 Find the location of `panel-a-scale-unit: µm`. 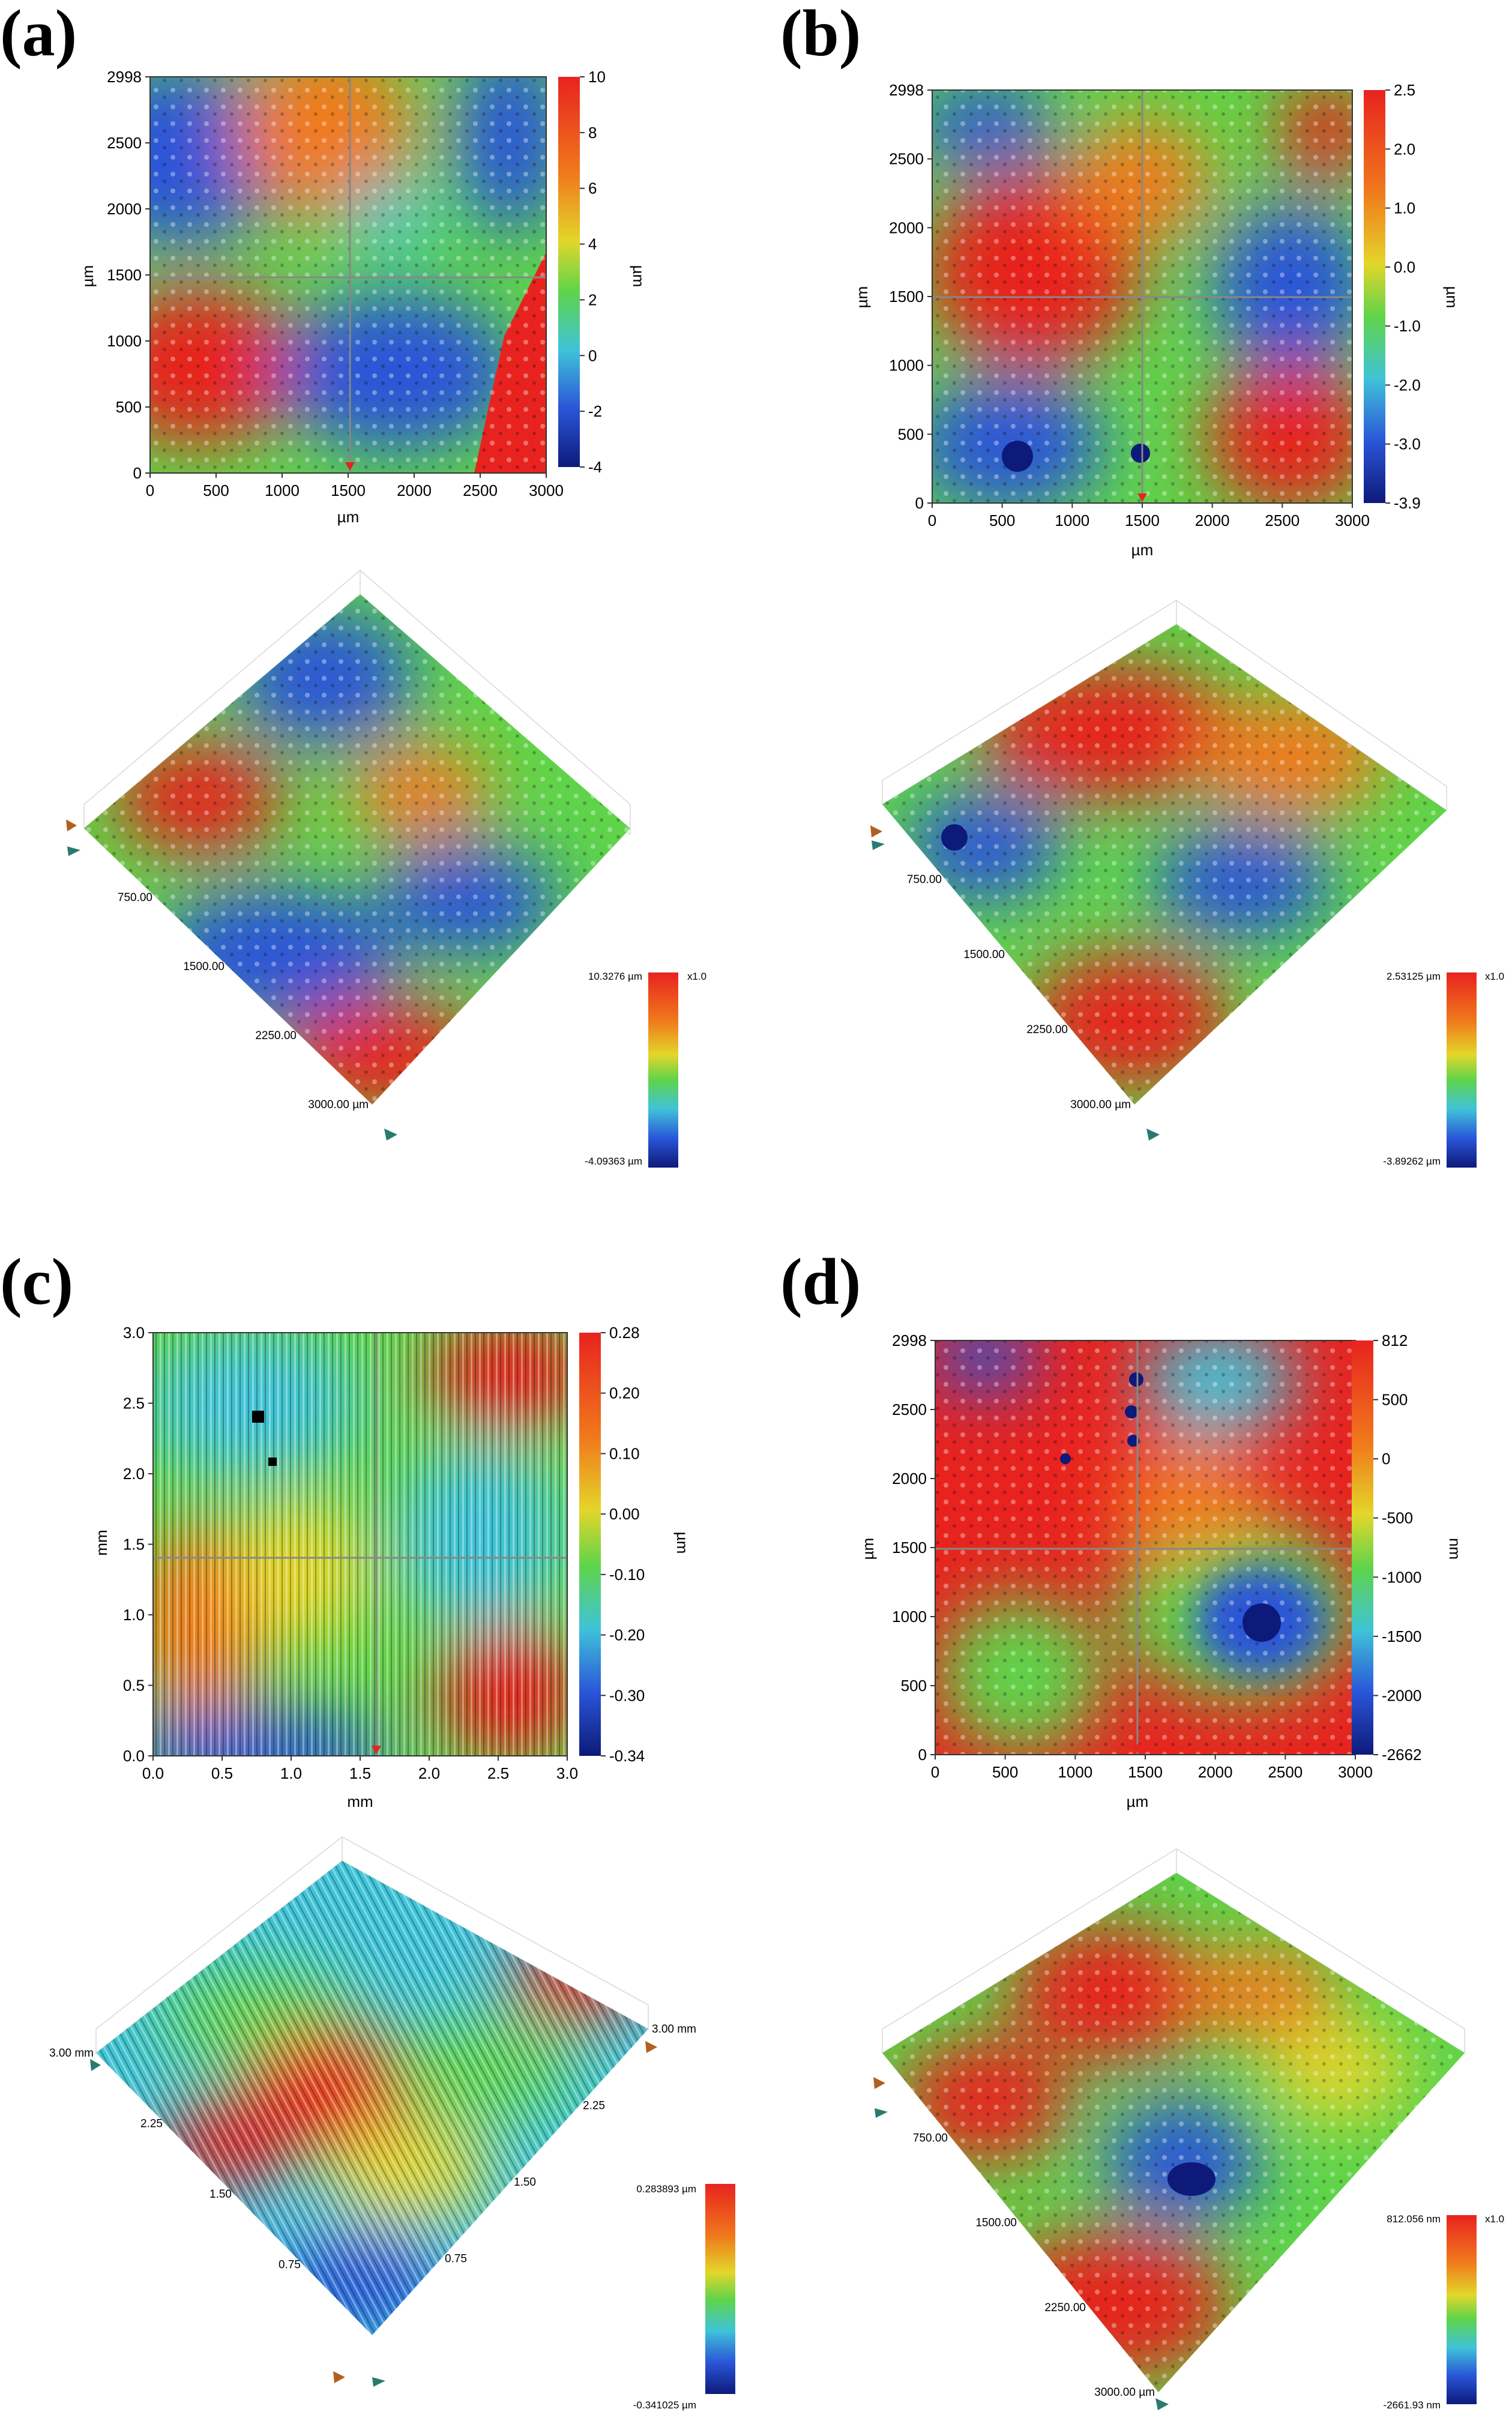

panel-a-scale-unit: µm is located at coordinates (639, 276).